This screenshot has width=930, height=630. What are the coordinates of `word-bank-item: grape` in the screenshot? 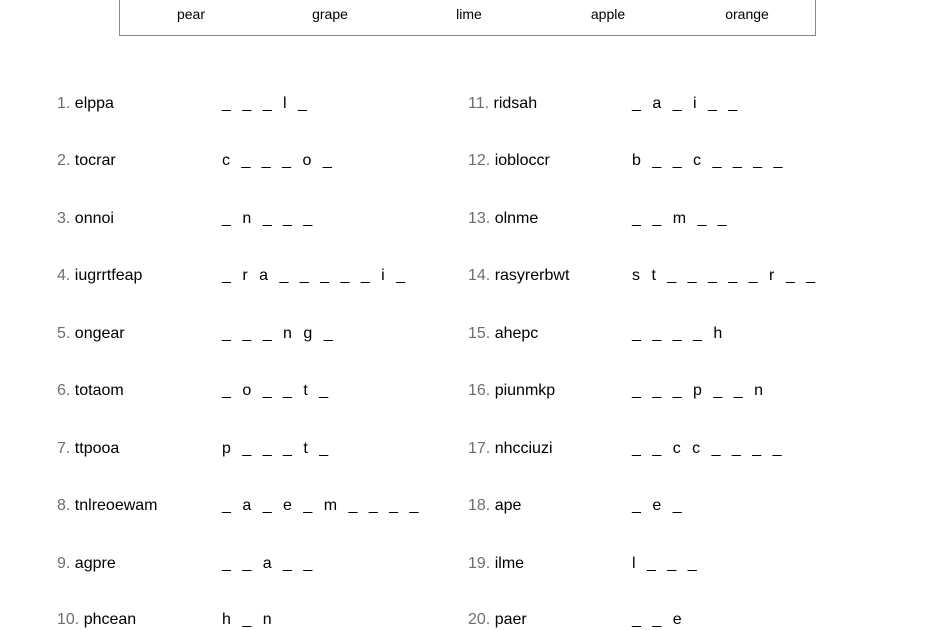 It's located at (330, 14).